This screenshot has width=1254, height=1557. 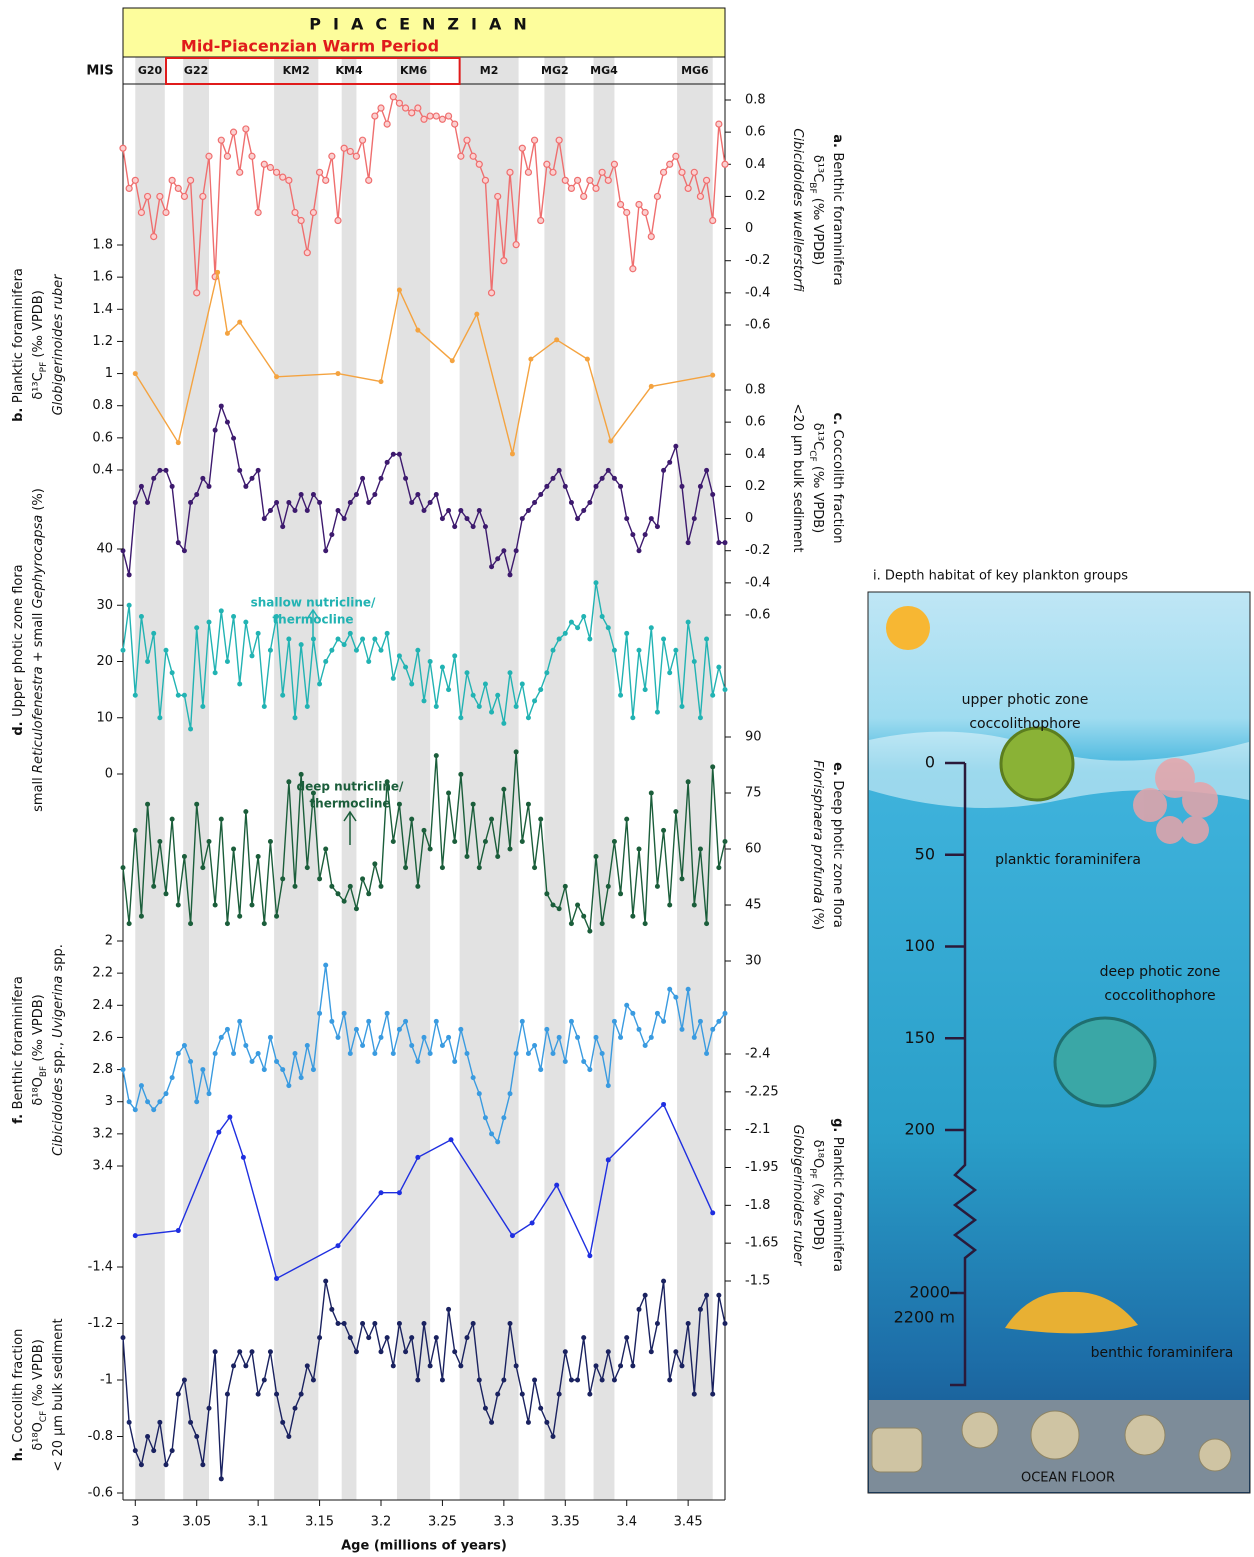 What do you see at coordinates (1160, 972) in the screenshot?
I see `group-label: deep photic zone` at bounding box center [1160, 972].